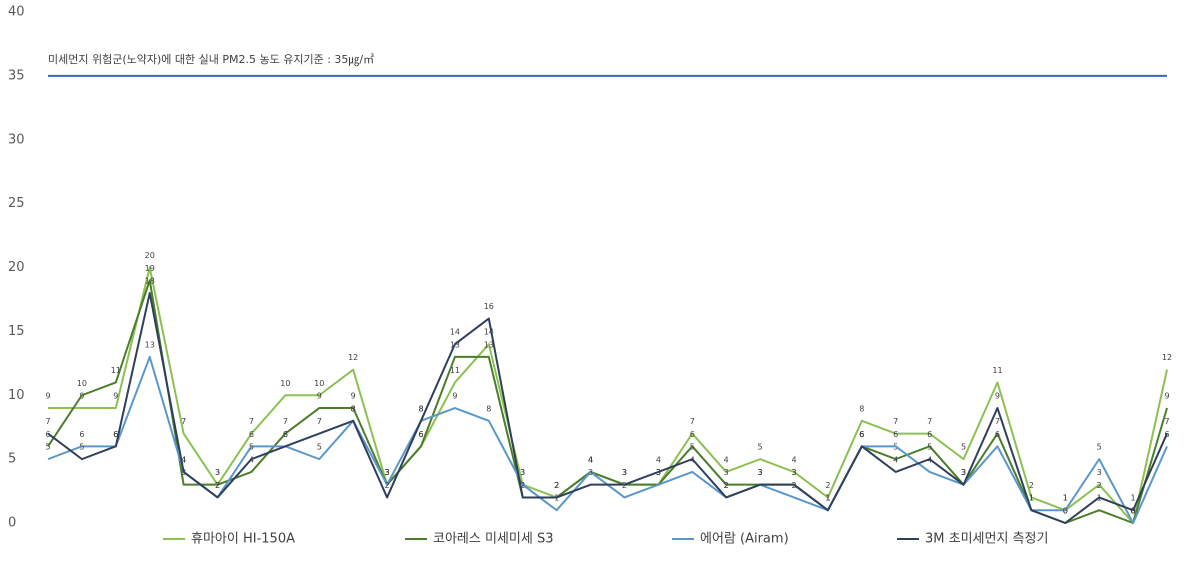 The image size is (1200, 566). What do you see at coordinates (493, 539) in the screenshot?
I see `legend-label: 코아레스 미세미세 S3` at bounding box center [493, 539].